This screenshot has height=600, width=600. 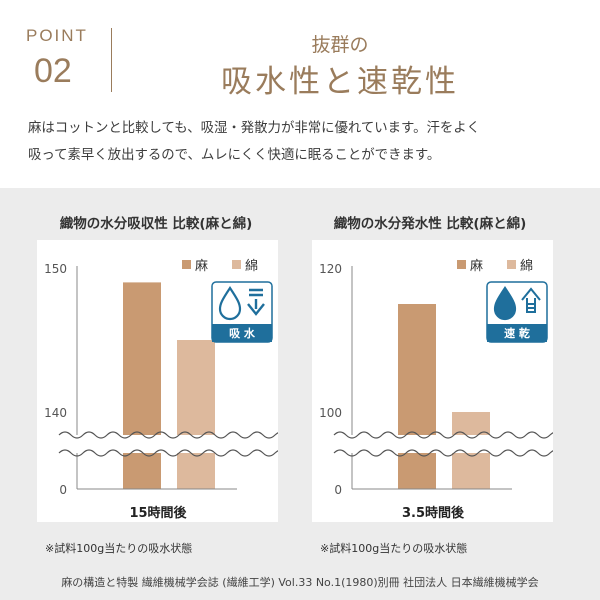 I want to click on water-drop-down-arrow-icon, so click(x=241, y=303).